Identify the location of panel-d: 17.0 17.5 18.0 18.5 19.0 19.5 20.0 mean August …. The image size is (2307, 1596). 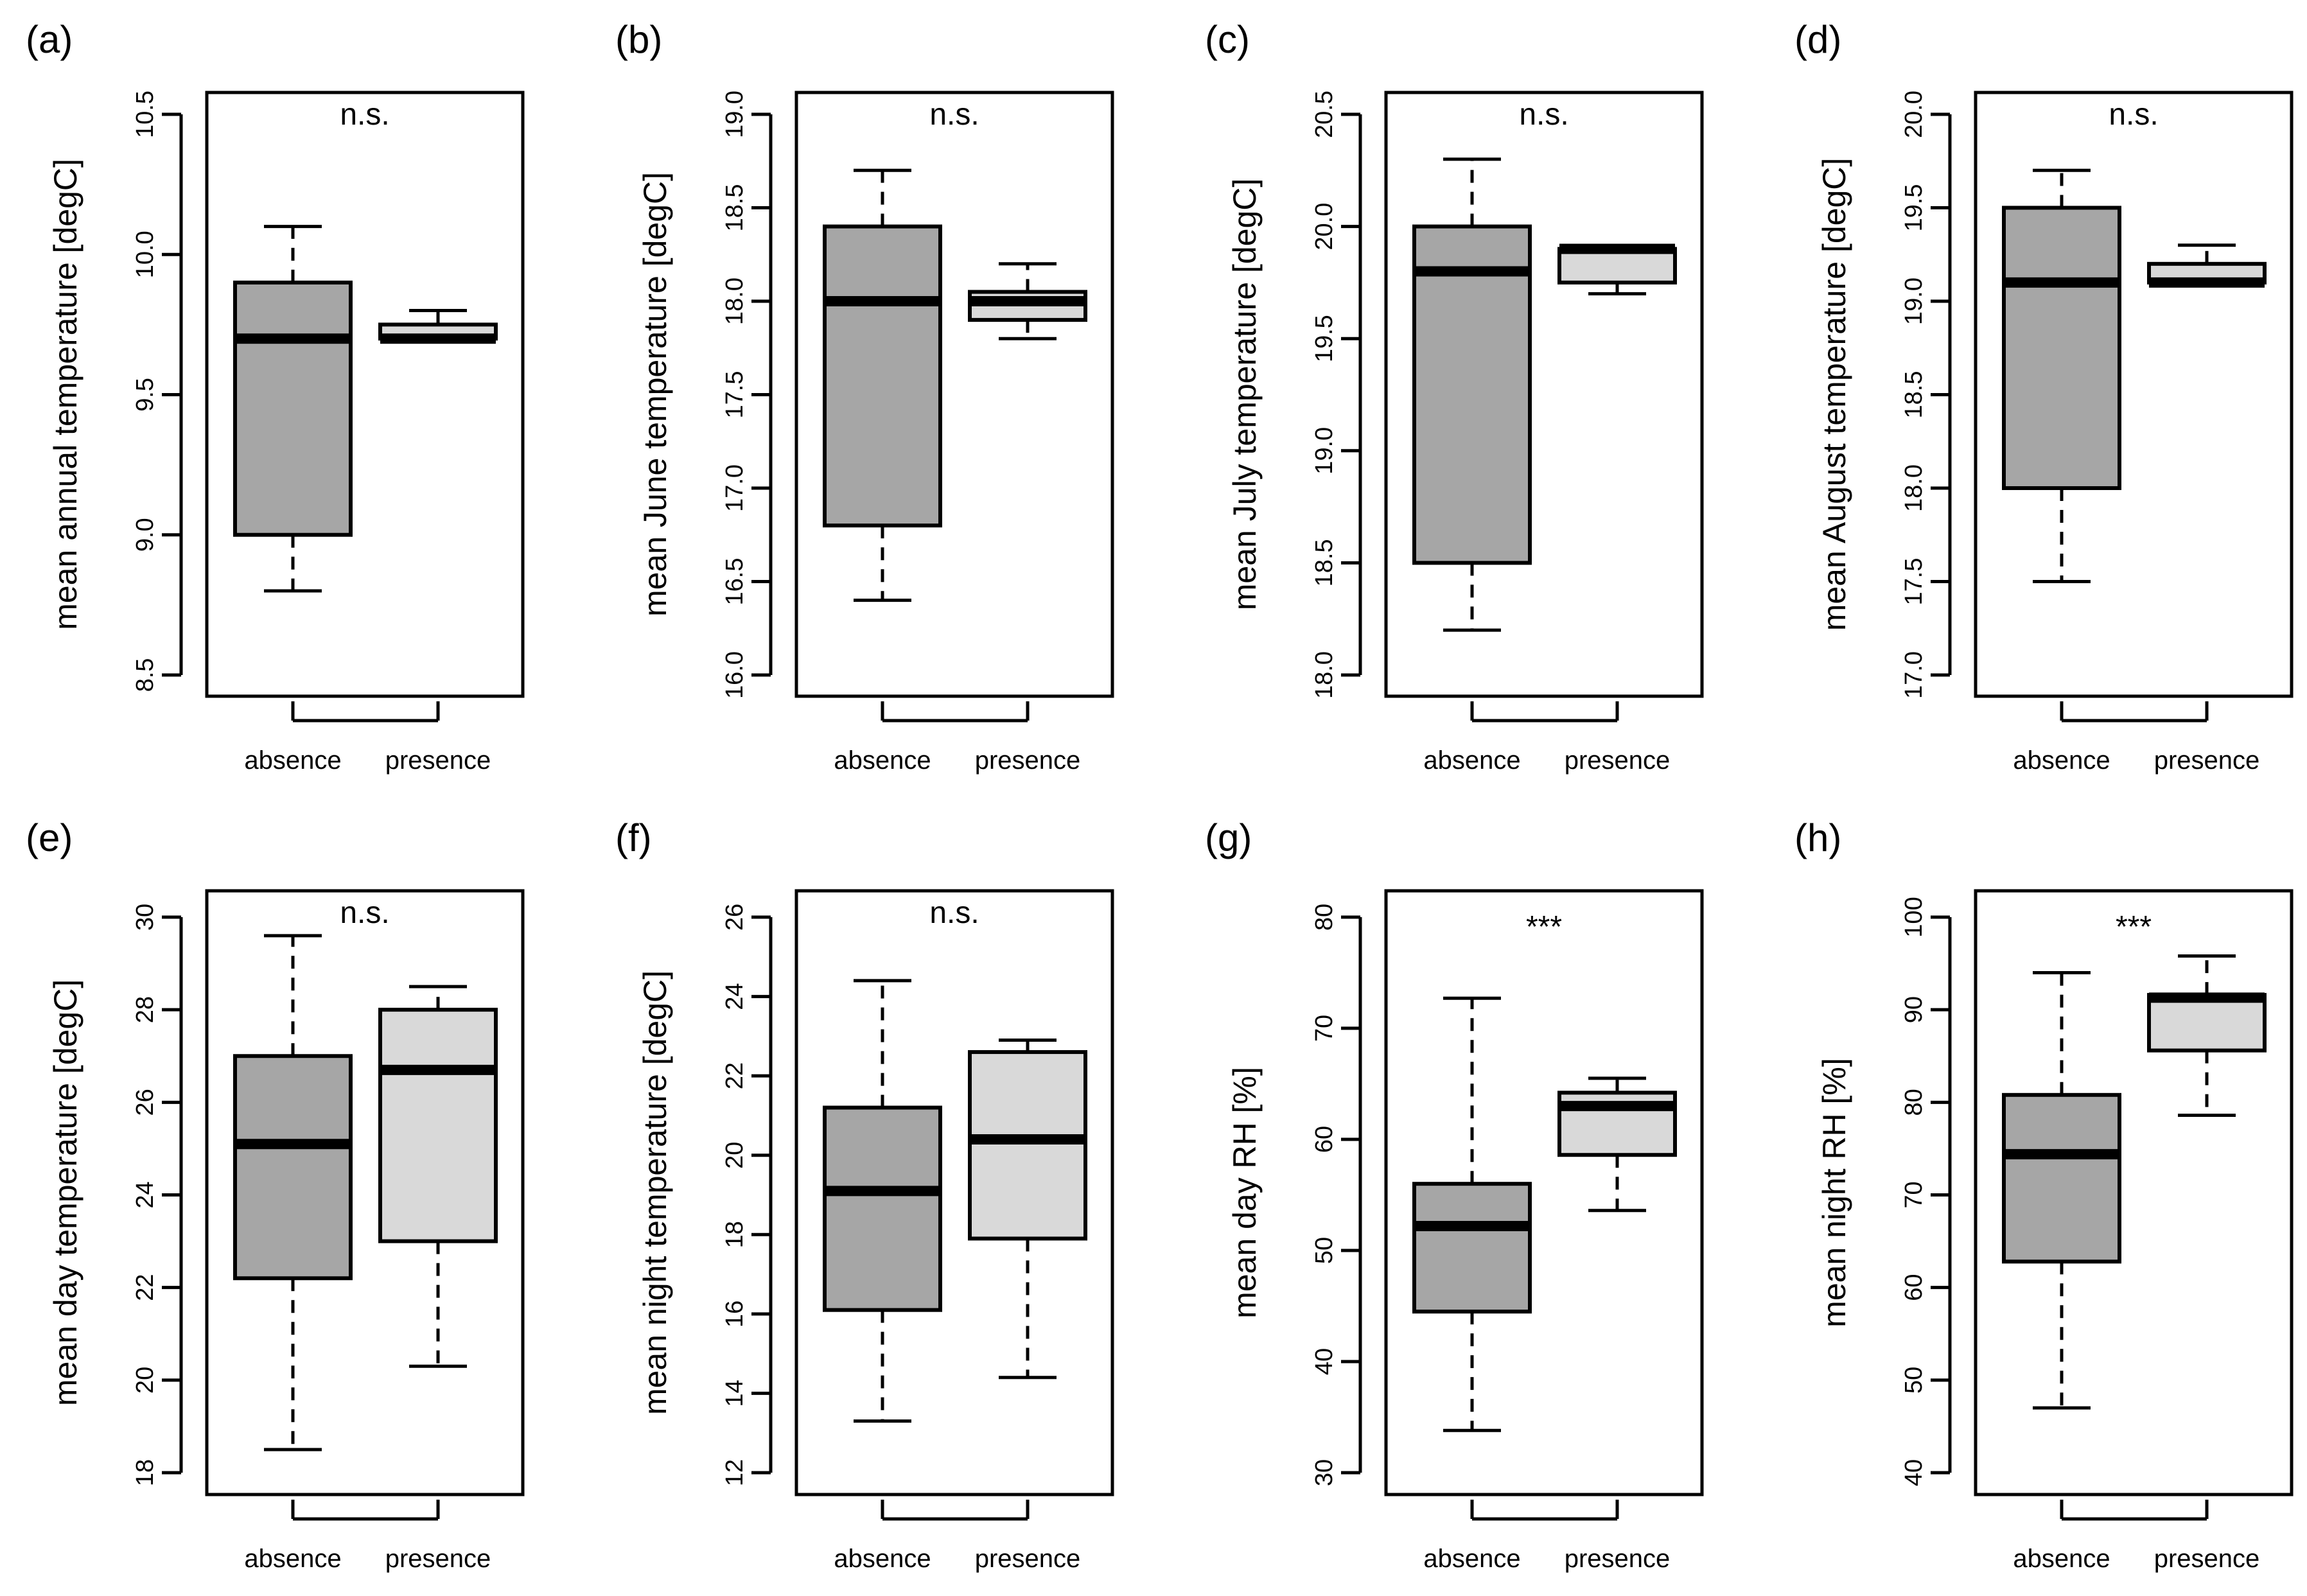
(2044, 397).